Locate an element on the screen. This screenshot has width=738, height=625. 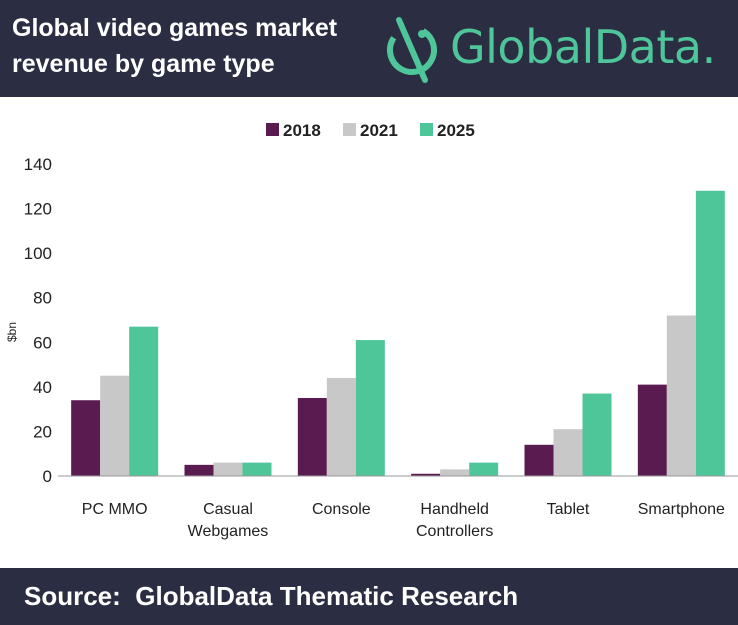
legend-swatch-2021 is located at coordinates (349, 129).